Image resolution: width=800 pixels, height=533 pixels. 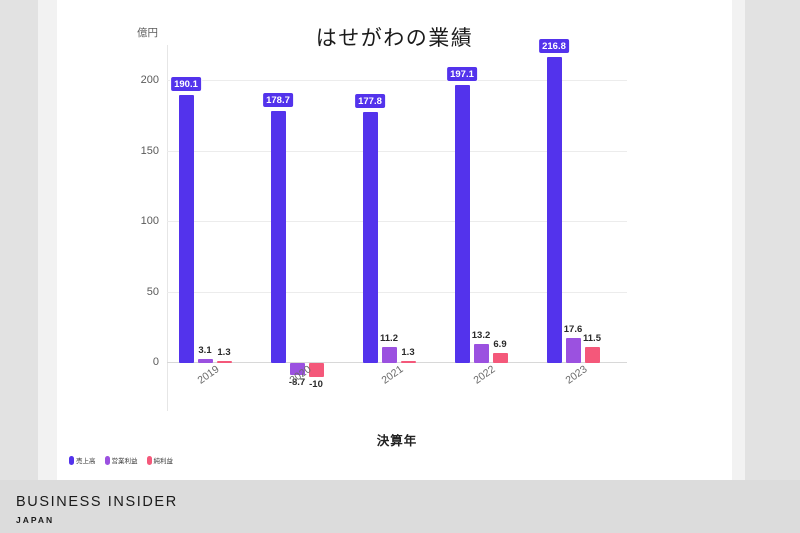 What do you see at coordinates (477, 211) in the screenshot?
I see `bar-group: 197.1 13.2 6.9` at bounding box center [477, 211].